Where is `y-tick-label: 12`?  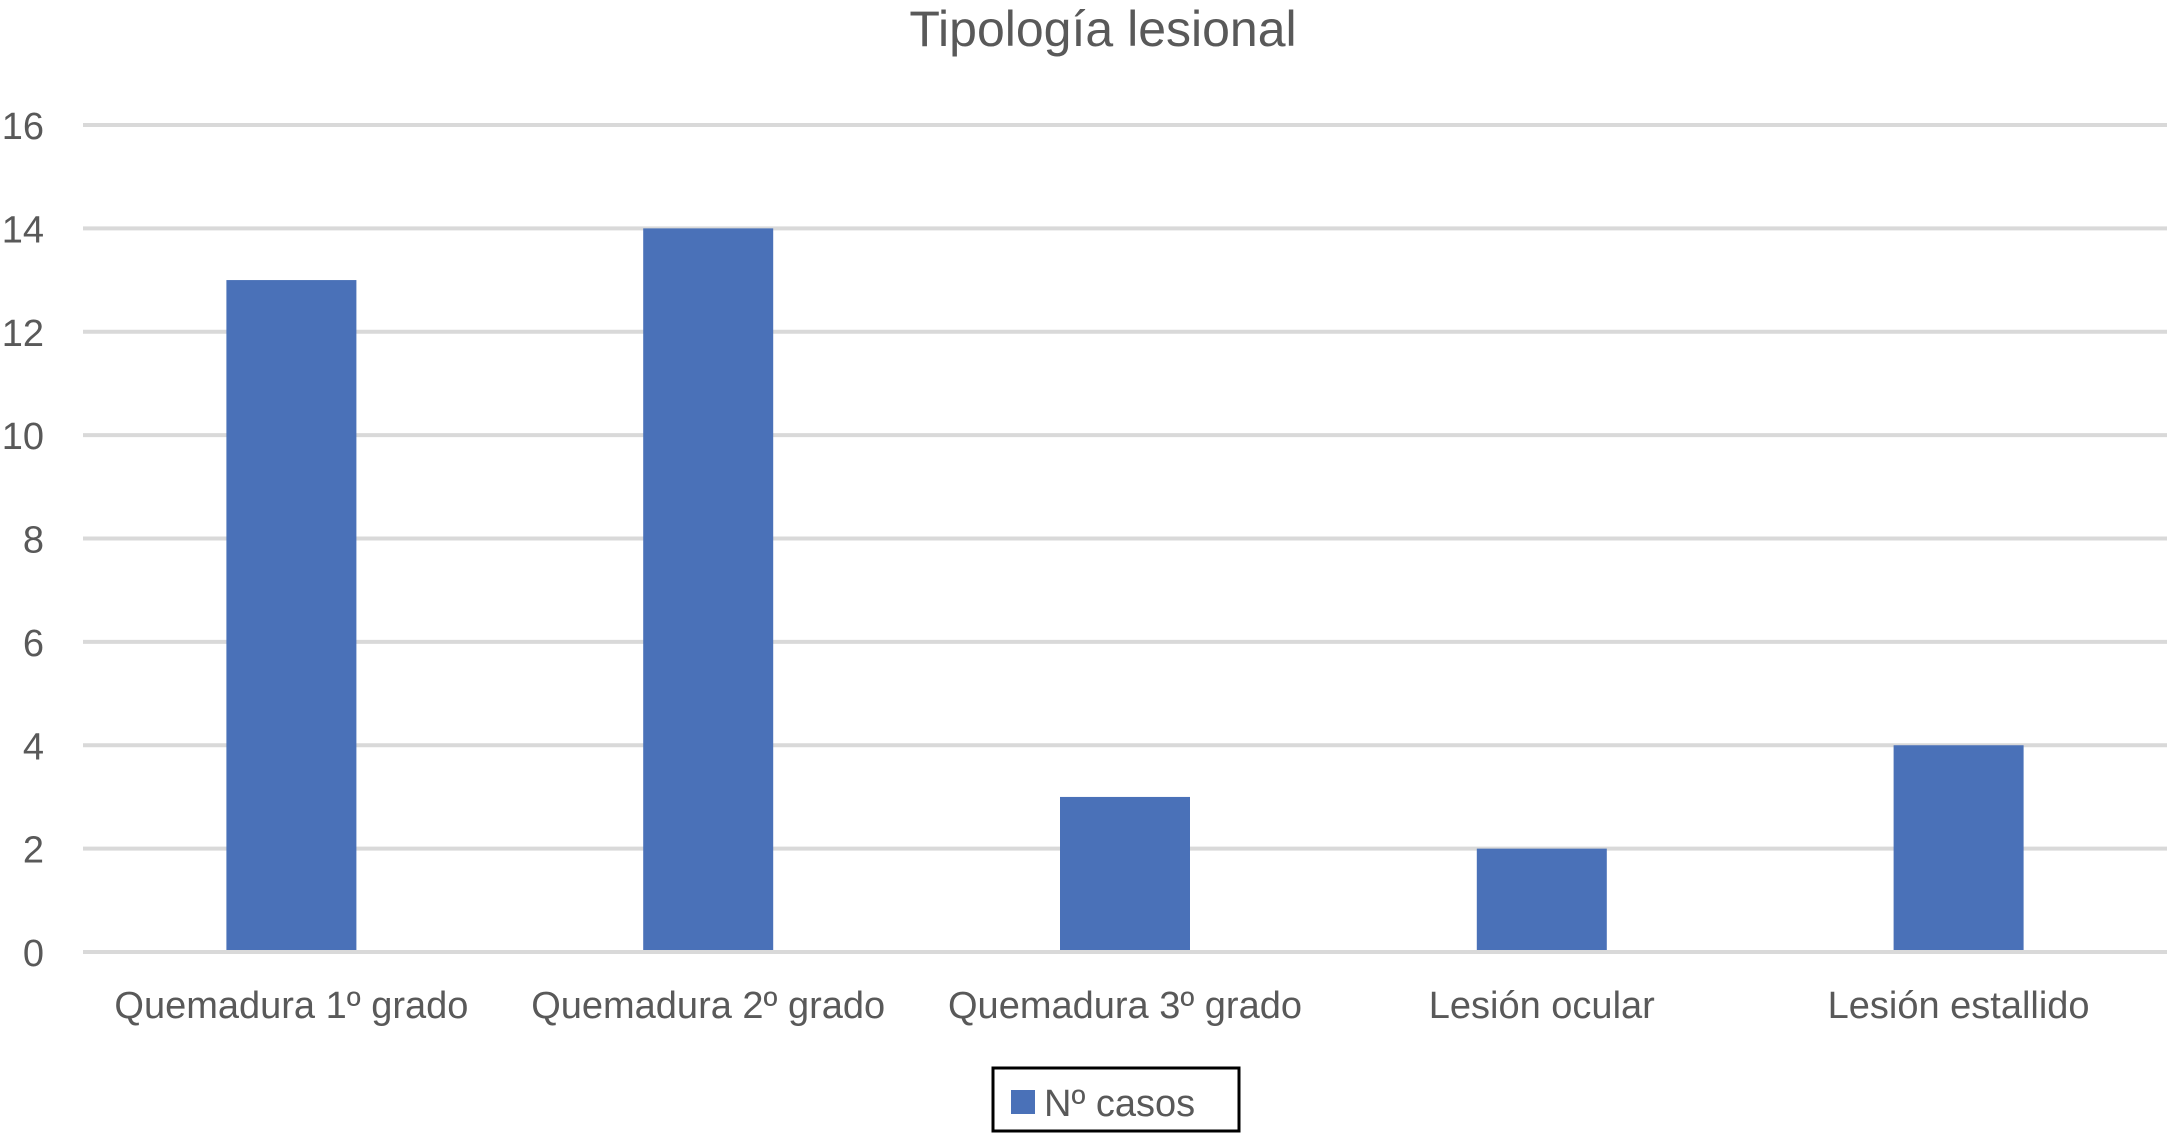 y-tick-label: 12 is located at coordinates (23, 334).